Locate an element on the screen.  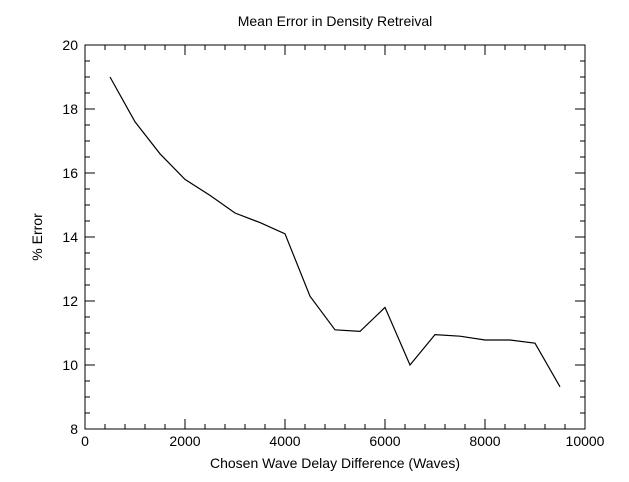
y-tick-label: 8 is located at coordinates (74, 429).